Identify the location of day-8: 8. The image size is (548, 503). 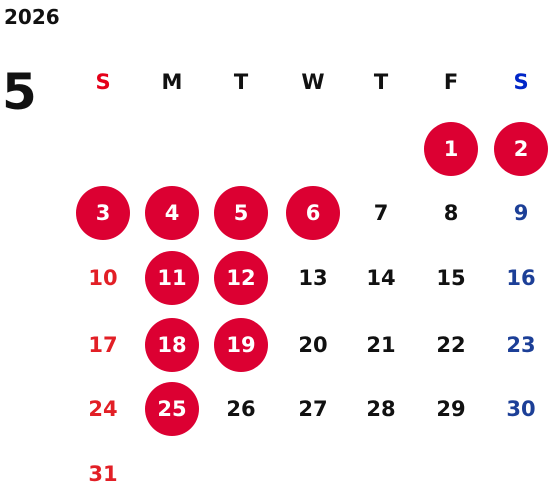
(451, 213).